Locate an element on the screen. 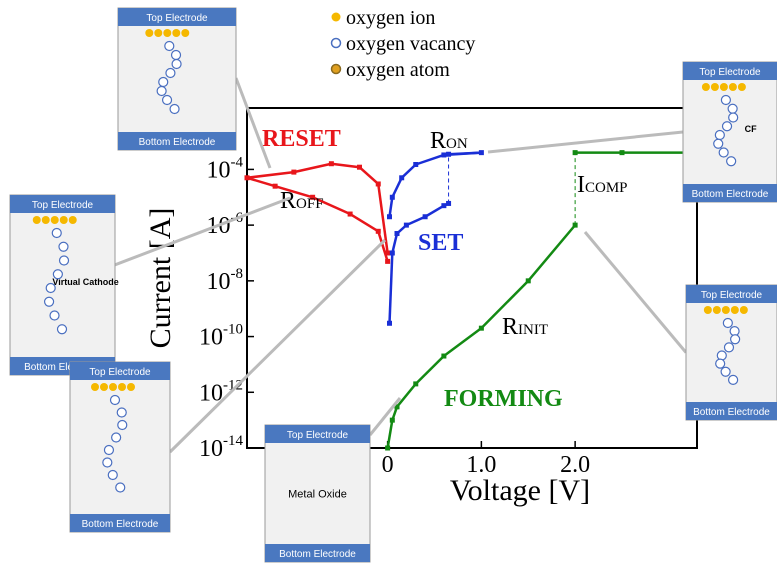  y-tick-exponent: -8 is located at coordinates (237, 274).